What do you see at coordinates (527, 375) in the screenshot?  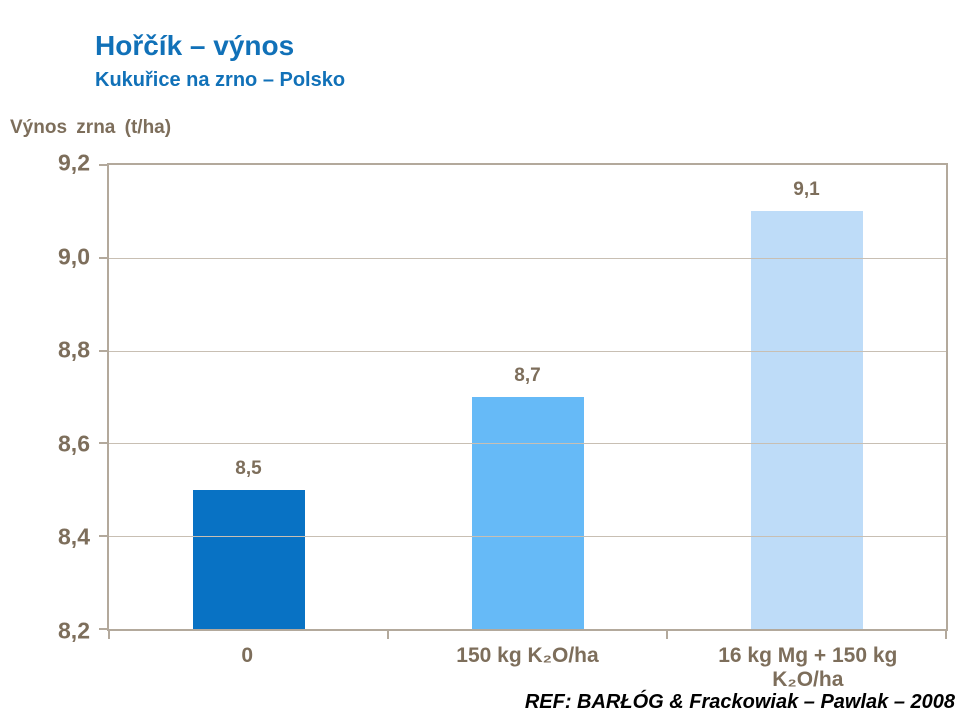 I see `bar-value-label: 8,7` at bounding box center [527, 375].